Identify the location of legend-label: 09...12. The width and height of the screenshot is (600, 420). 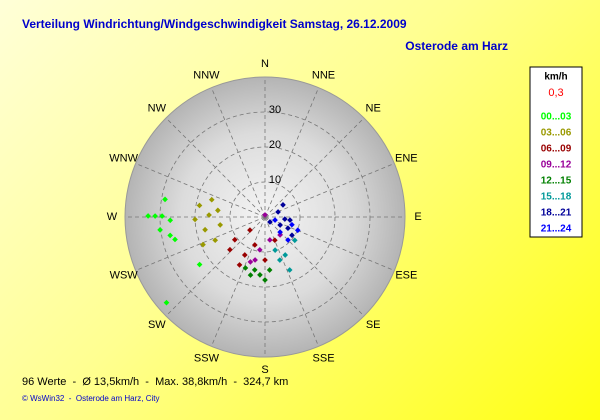
(556, 165).